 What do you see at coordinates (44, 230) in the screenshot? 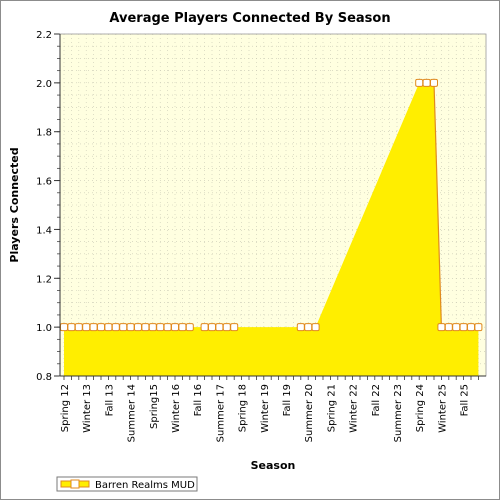
I see `y-tick-label: 1.4` at bounding box center [44, 230].